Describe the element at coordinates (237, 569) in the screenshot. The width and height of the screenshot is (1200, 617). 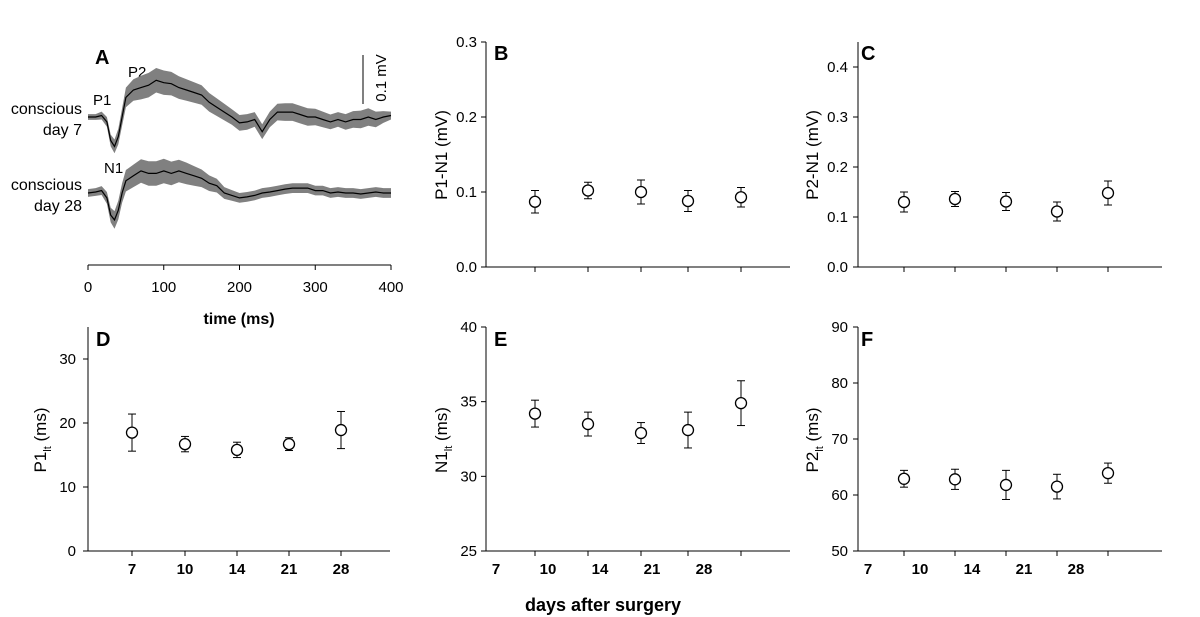
I see `panel-d-x-tick-label: 14` at that location.